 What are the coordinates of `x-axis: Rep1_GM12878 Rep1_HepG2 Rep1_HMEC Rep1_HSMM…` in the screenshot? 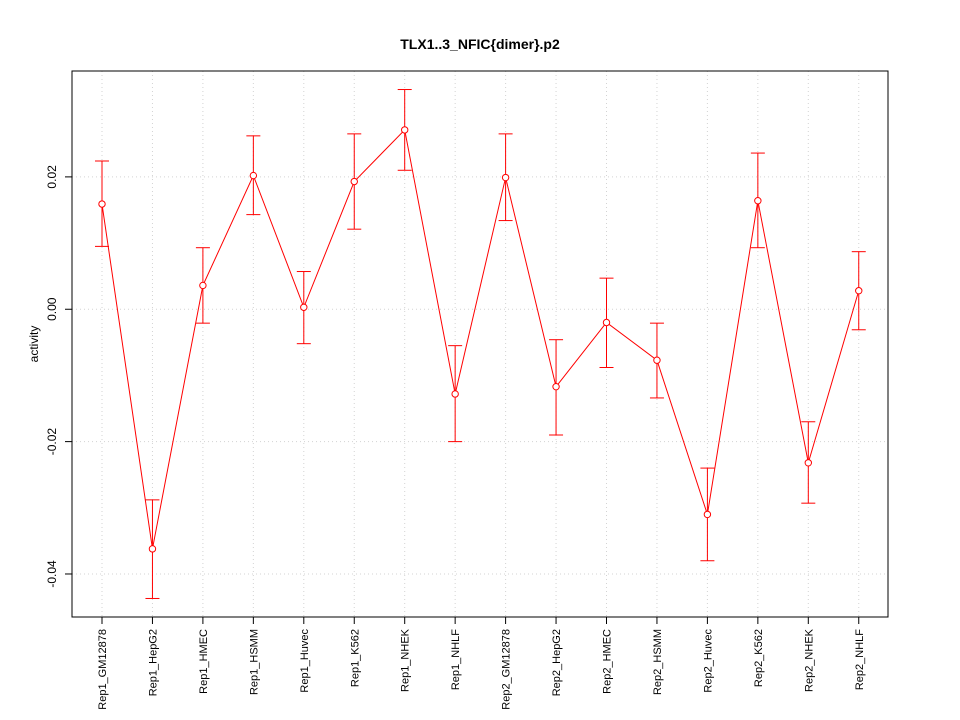 It's located at (481, 663).